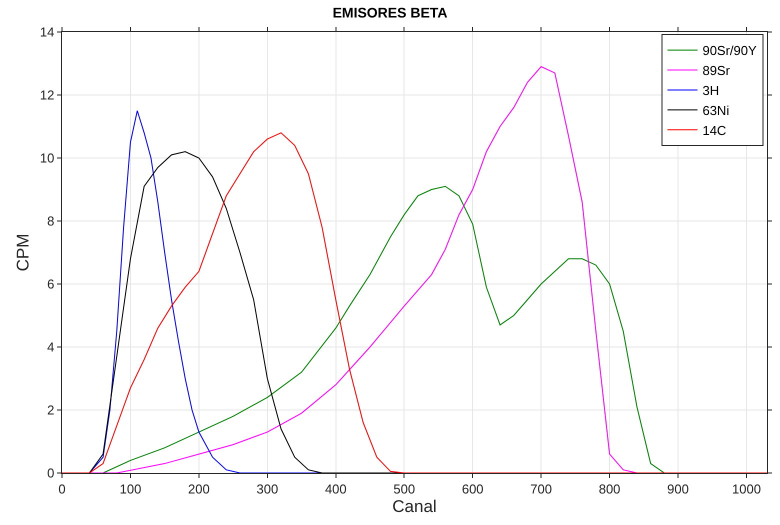 This screenshot has height=525, width=780. What do you see at coordinates (50, 410) in the screenshot?
I see `y-tick-label: 2` at bounding box center [50, 410].